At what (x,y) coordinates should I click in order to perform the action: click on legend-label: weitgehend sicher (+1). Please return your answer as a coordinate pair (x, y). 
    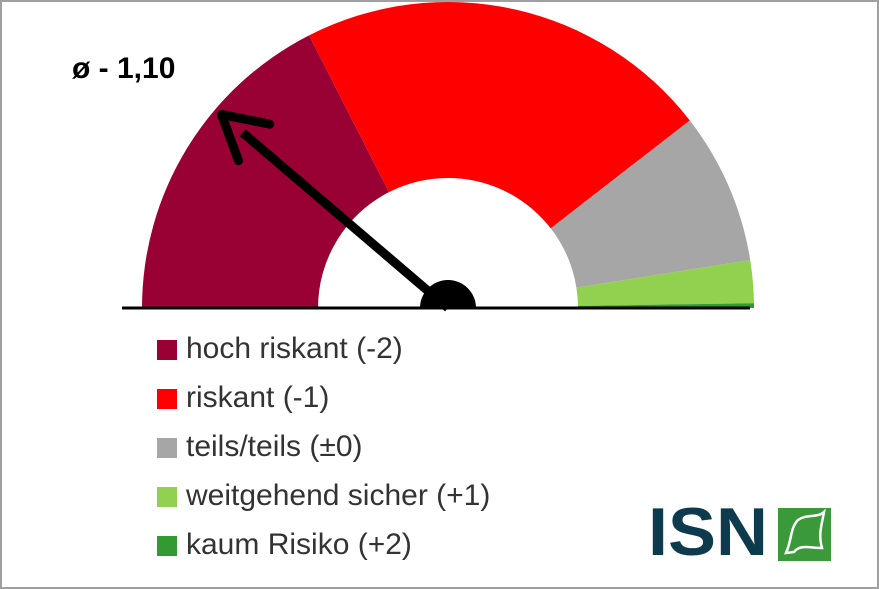
    Looking at the image, I should click on (337, 495).